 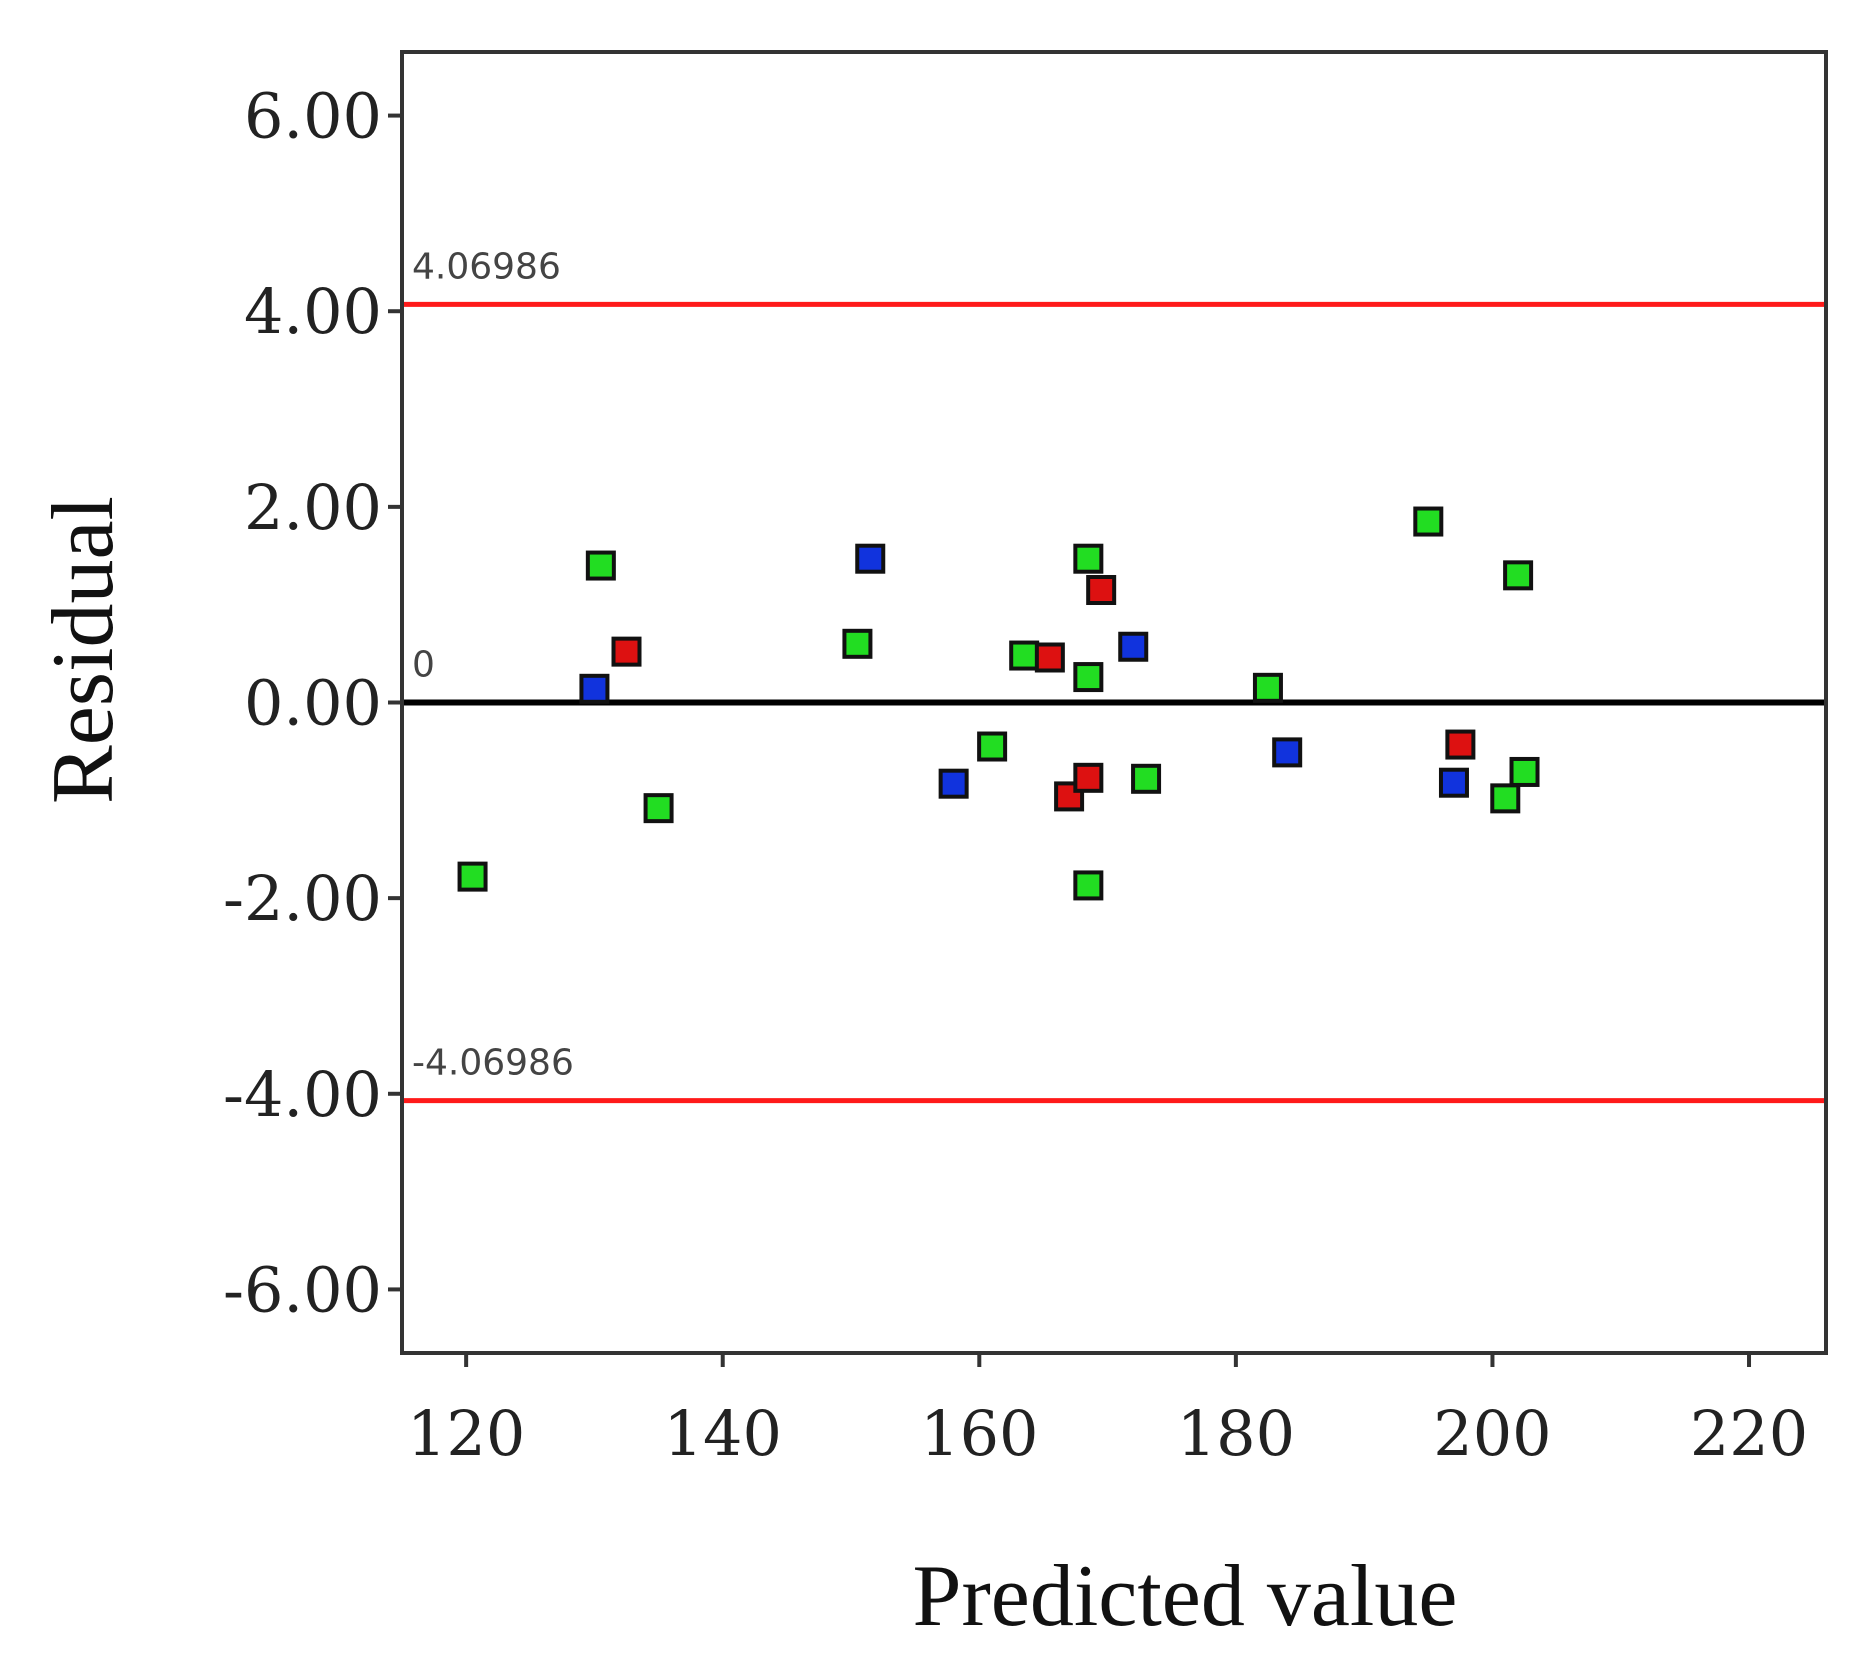 What do you see at coordinates (1236, 1433) in the screenshot?
I see `x-tick-label: 180` at bounding box center [1236, 1433].